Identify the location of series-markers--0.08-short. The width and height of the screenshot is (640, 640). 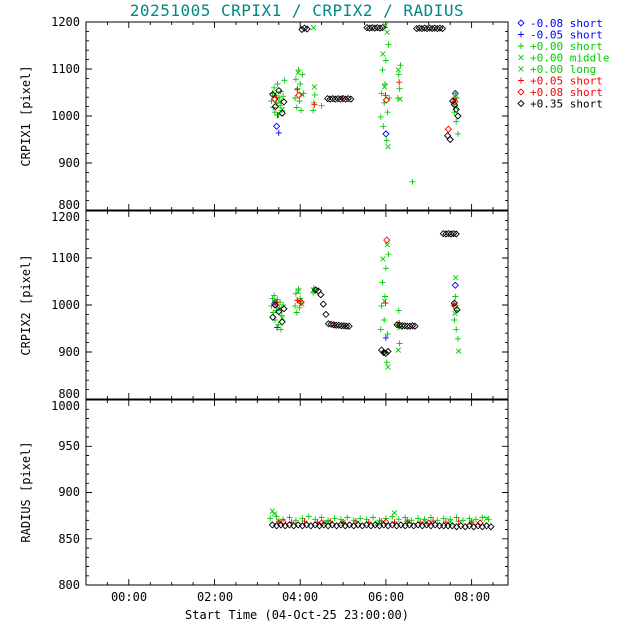
(365, 113).